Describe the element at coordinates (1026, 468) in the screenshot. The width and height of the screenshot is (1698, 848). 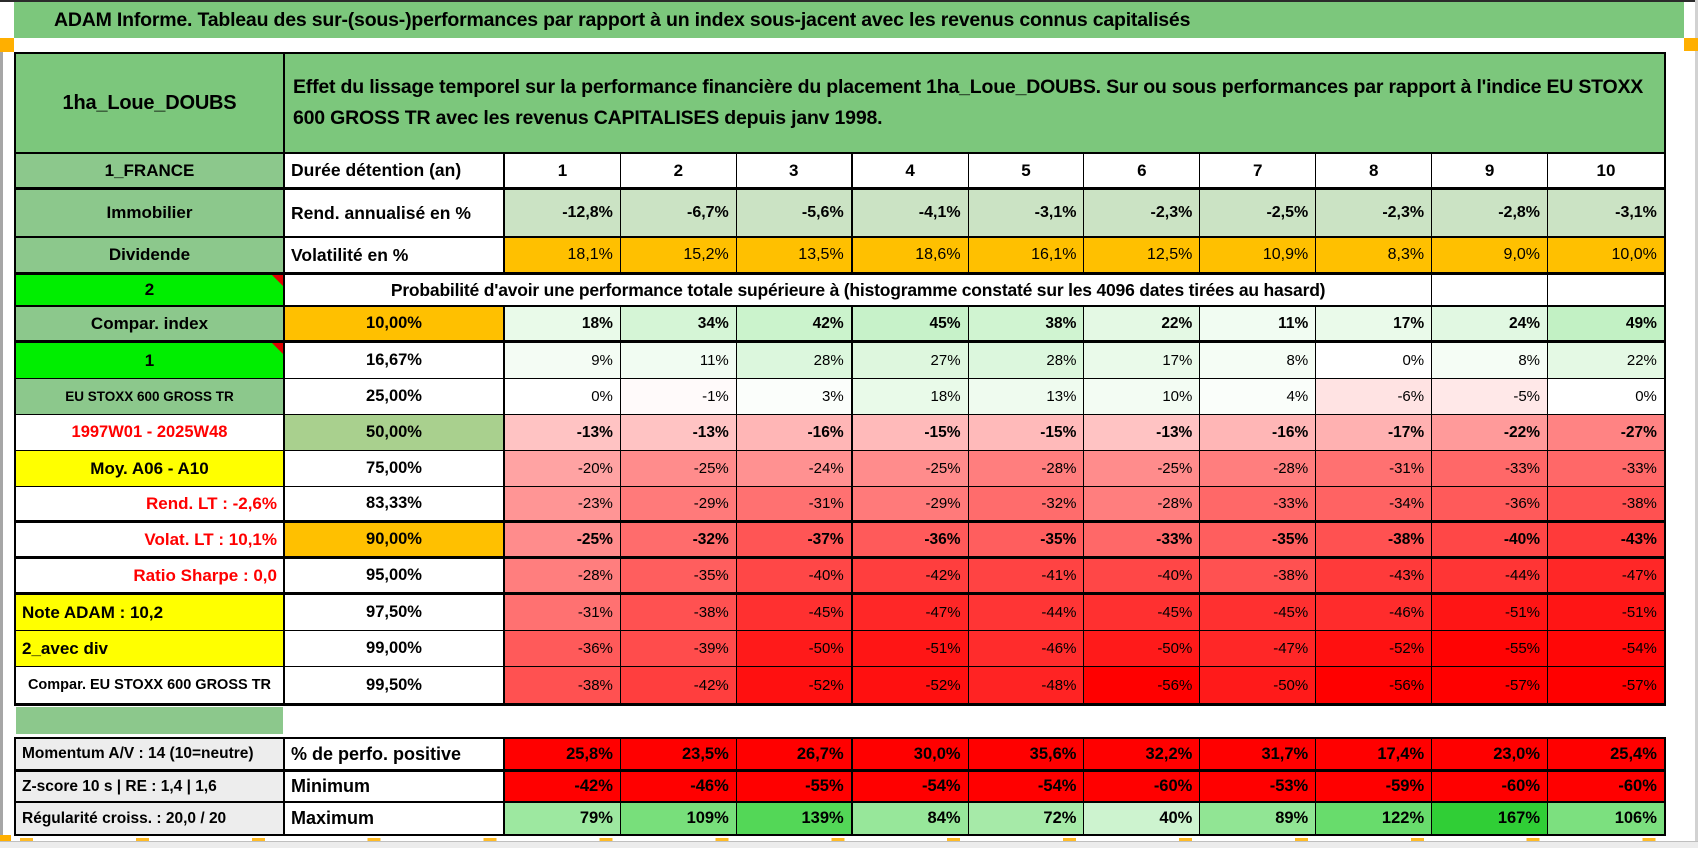
I see `data-cell: -28%` at that location.